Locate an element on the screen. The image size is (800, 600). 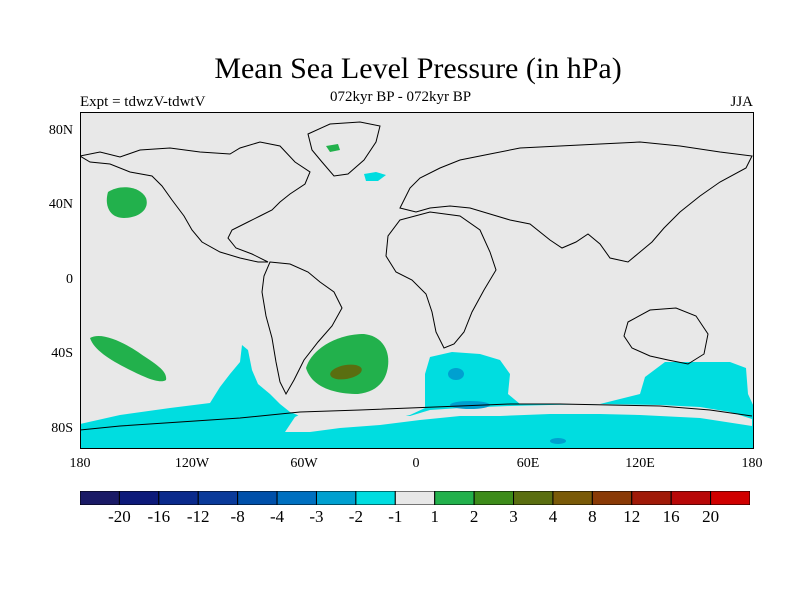
colorbar-label: 20 is located at coordinates (711, 516).